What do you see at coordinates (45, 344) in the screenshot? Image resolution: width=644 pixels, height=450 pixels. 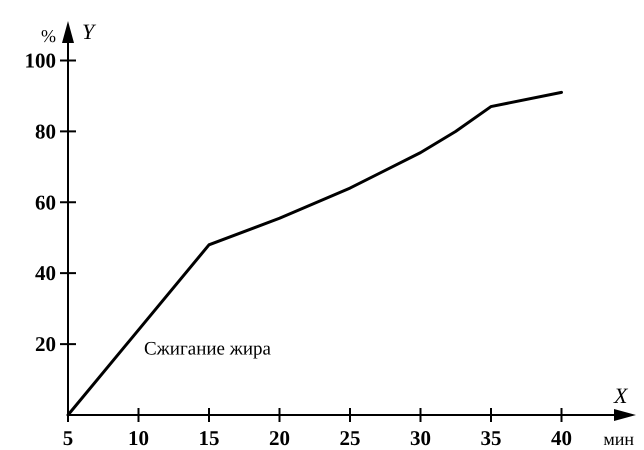 I see `y-tick-label: 20` at bounding box center [45, 344].